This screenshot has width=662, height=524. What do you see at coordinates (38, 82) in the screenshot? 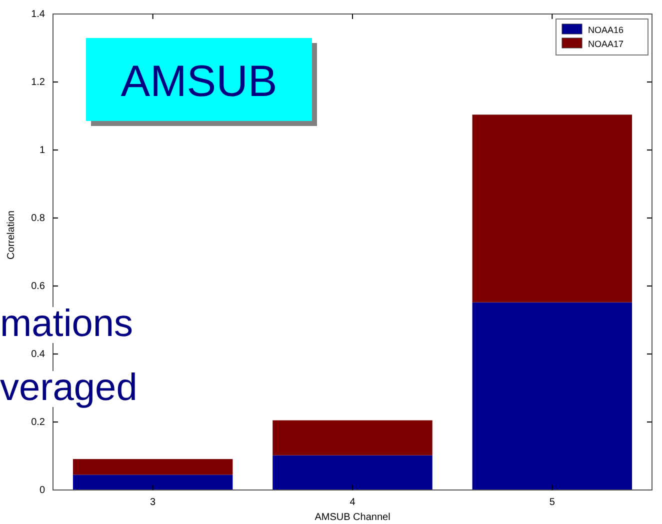
I see `y-tick-label: 1.2` at bounding box center [38, 82].